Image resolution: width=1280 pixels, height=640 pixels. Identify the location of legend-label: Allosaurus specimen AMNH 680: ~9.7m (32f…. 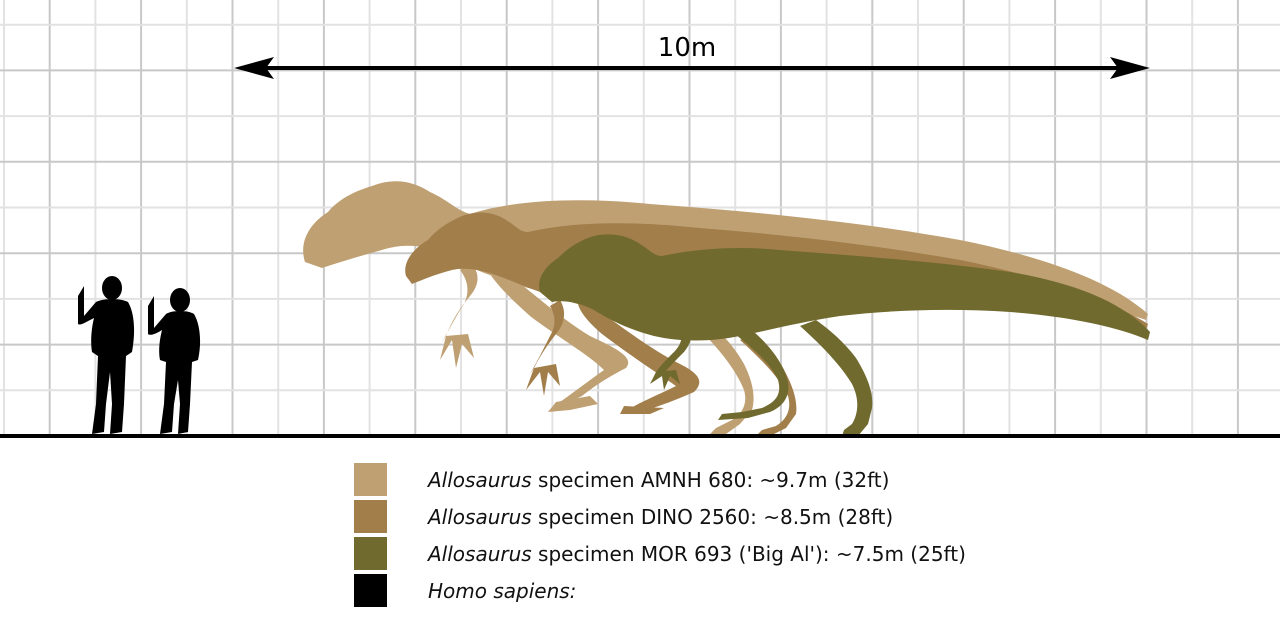
(658, 480).